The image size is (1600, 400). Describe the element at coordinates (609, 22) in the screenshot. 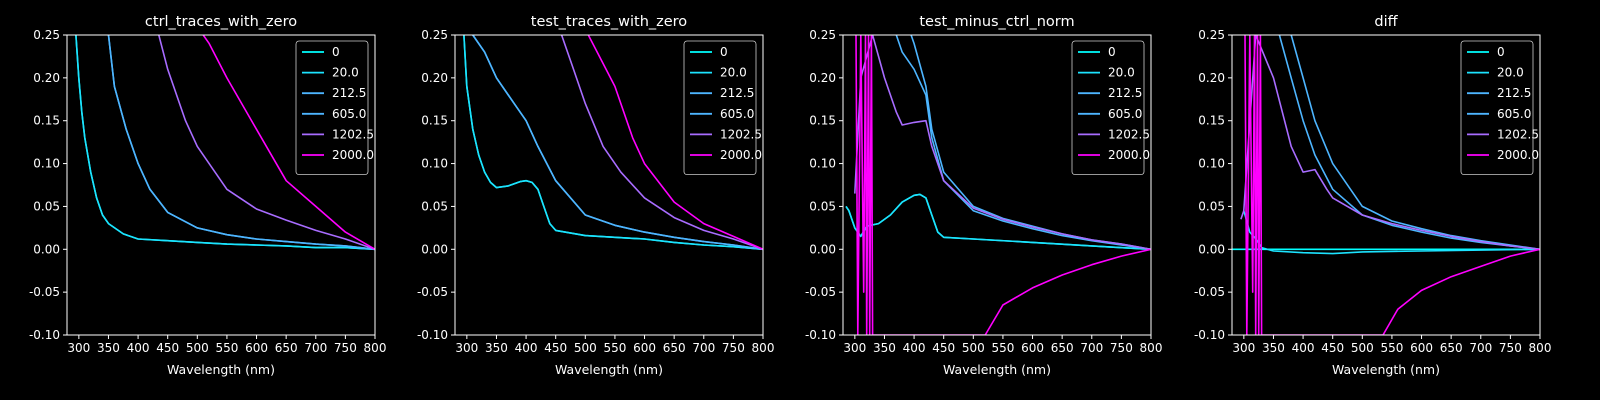

I see `chart-title: test_traces_with_zero` at that location.